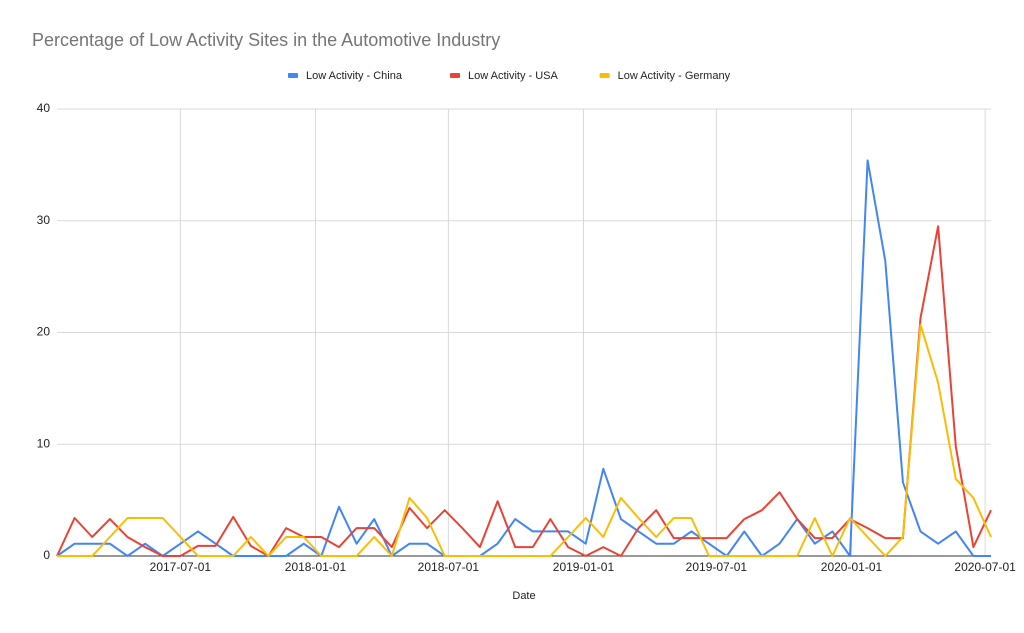 This screenshot has height=633, width=1024. Describe the element at coordinates (674, 76) in the screenshot. I see `legend-label: Low Activity - Germany` at that location.